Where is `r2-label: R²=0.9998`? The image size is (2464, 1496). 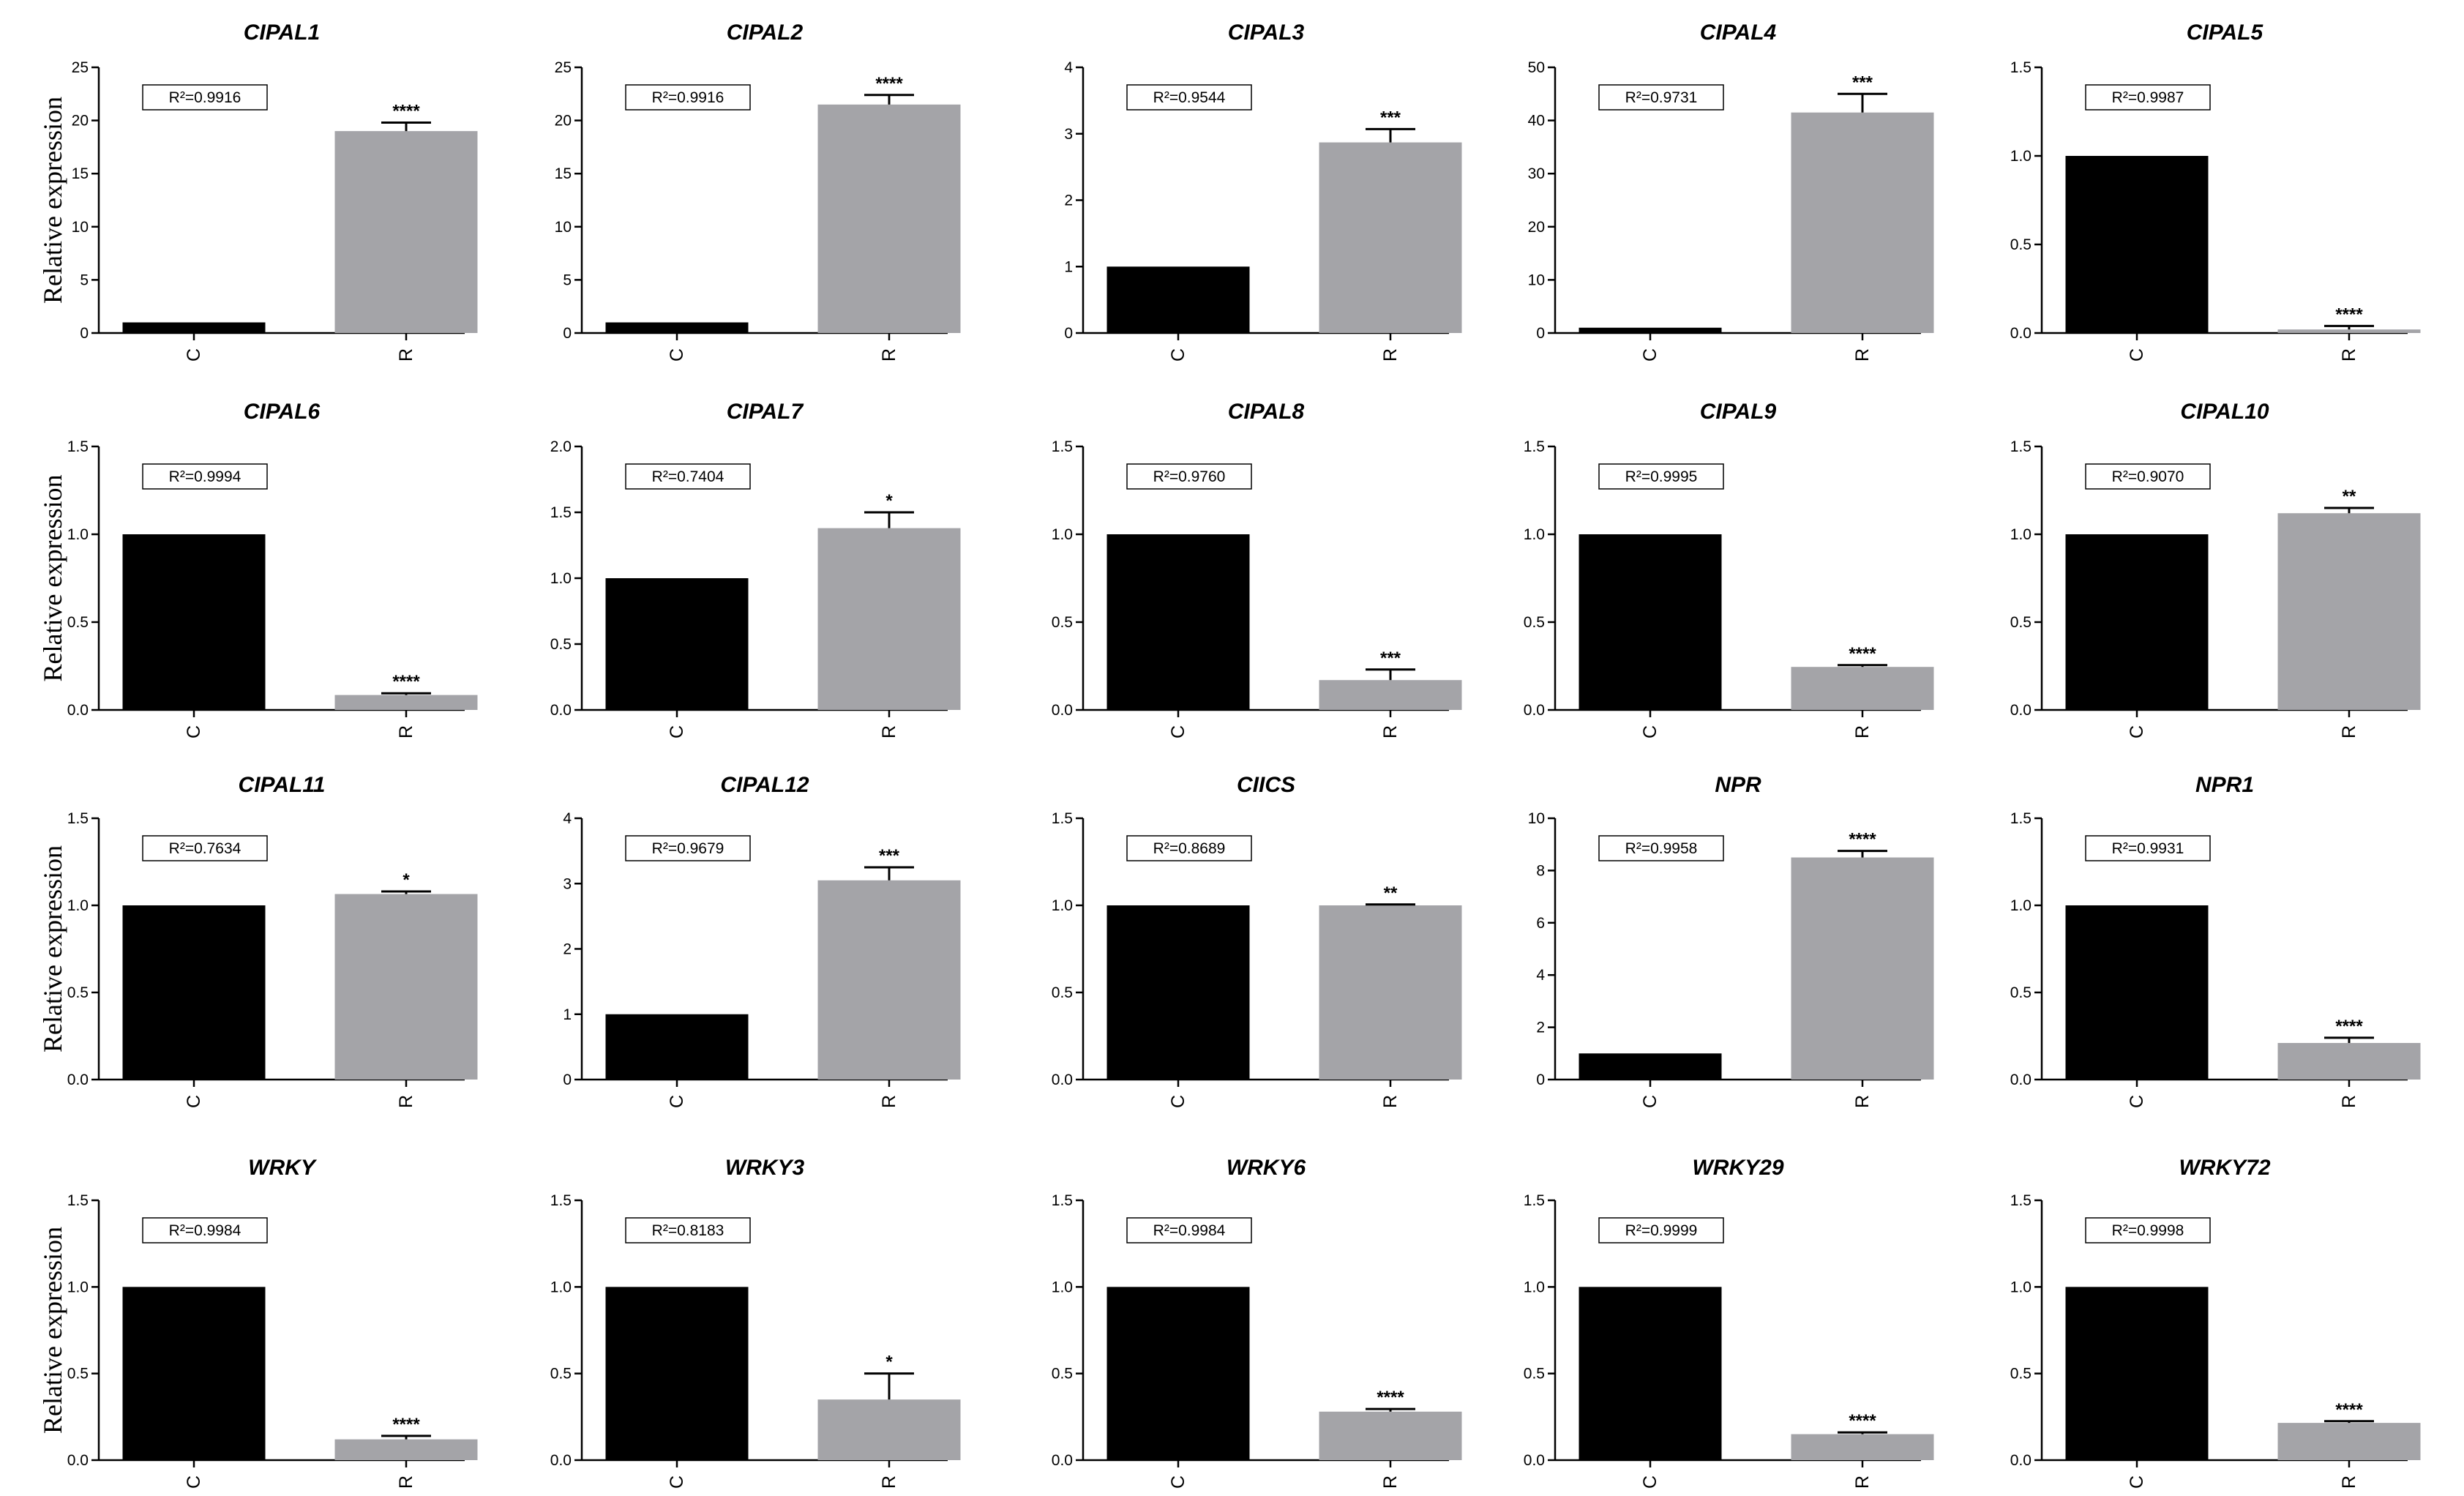
r2-label: R²=0.9998 is located at coordinates (2148, 1230).